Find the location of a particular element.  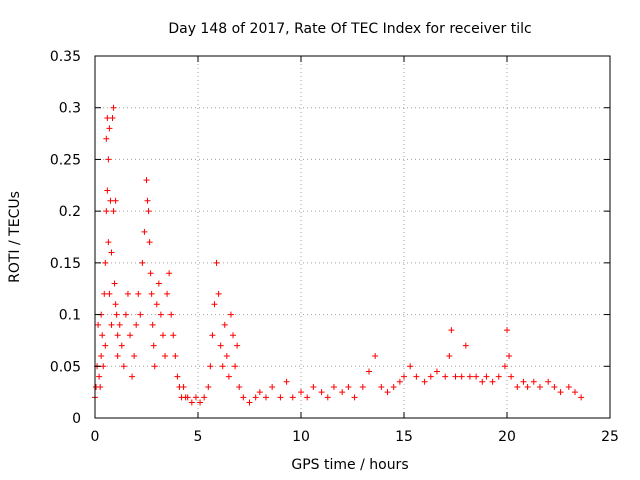

x-tick-label: 25 is located at coordinates (610, 437).